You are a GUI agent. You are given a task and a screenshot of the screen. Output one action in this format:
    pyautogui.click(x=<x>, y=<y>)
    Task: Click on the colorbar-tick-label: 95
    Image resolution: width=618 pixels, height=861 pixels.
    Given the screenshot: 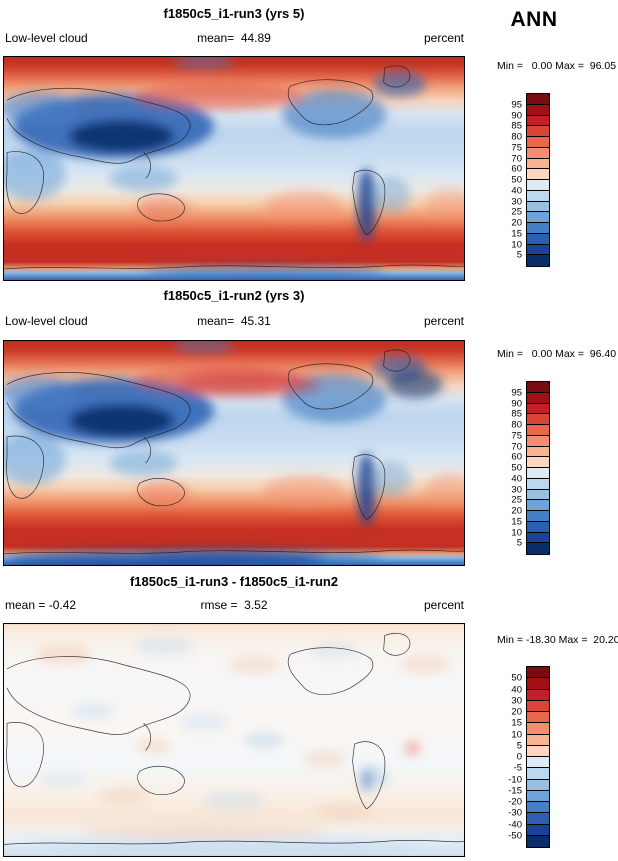 What is the action you would take?
    pyautogui.click(x=516, y=392)
    